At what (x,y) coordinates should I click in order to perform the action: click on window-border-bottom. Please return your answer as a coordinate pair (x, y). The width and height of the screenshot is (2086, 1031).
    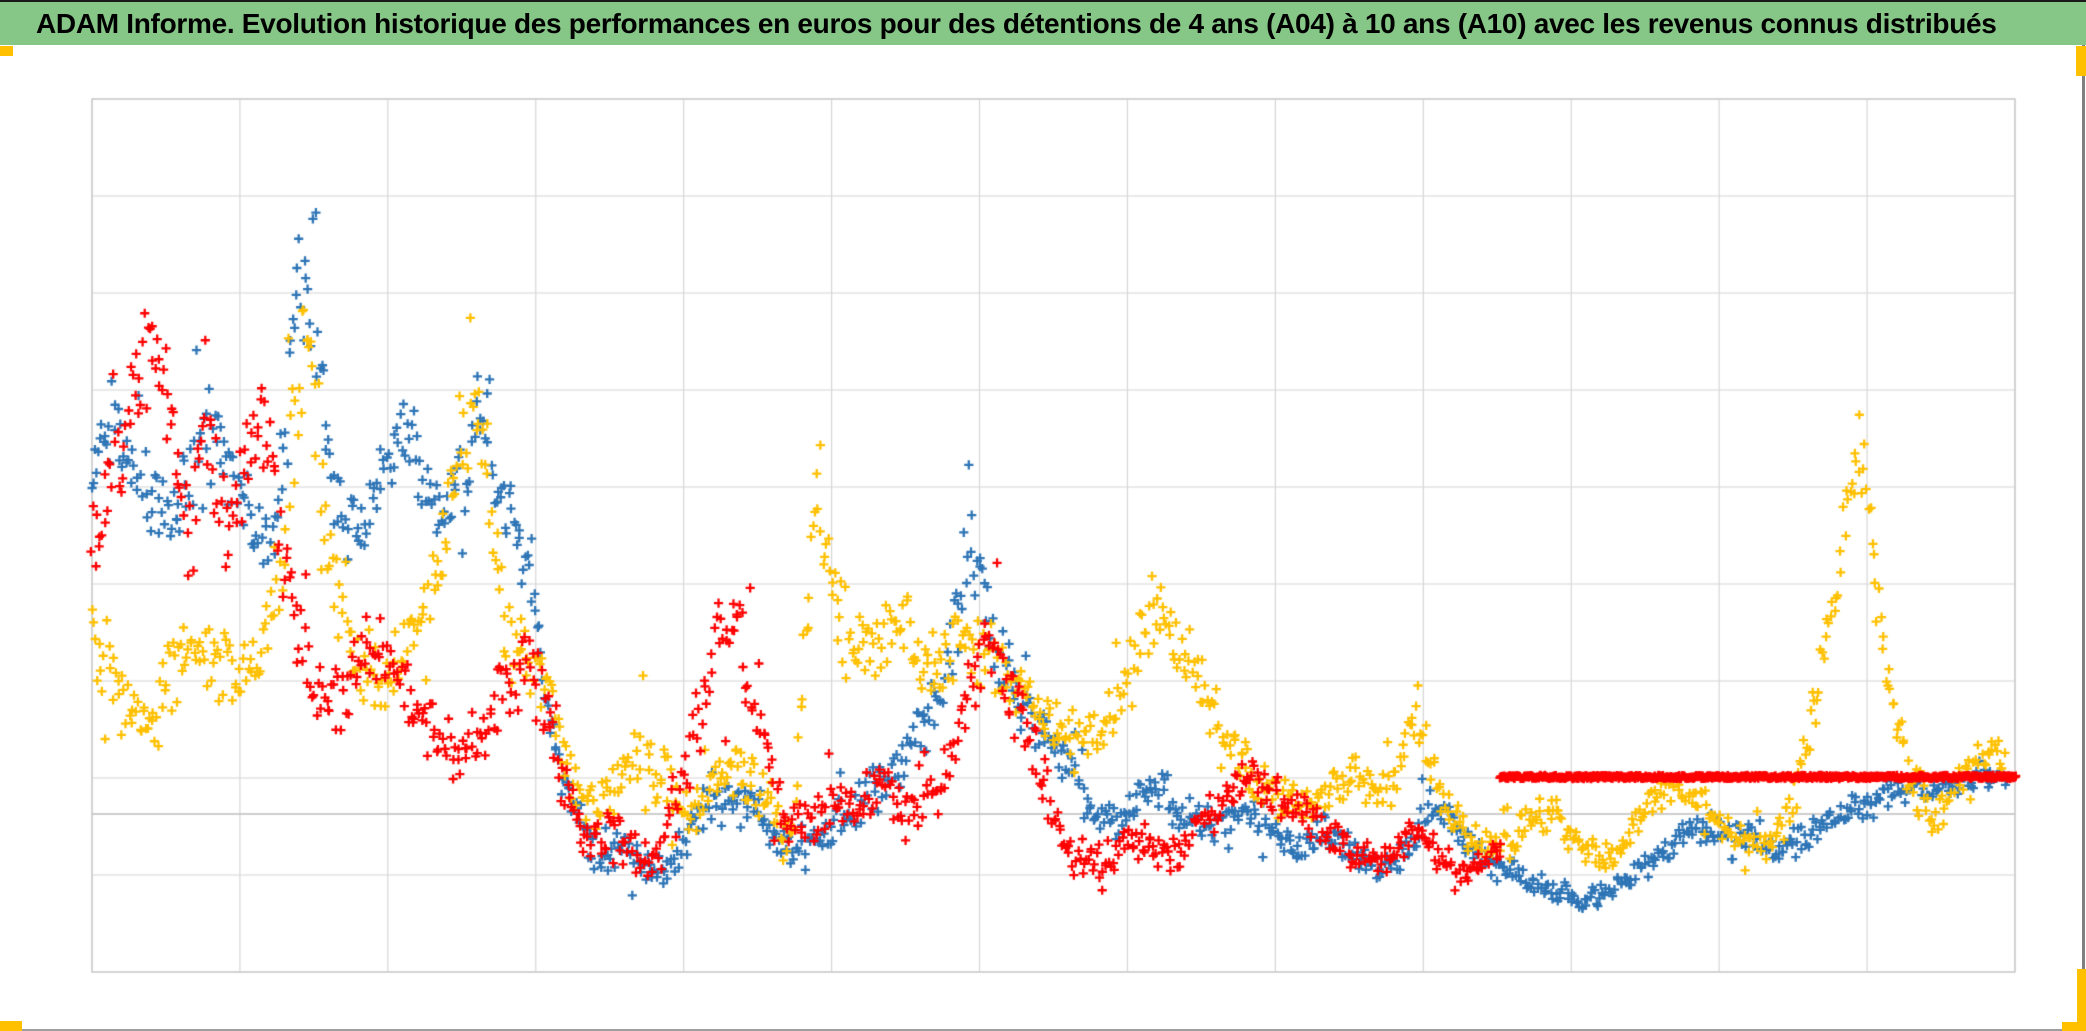
    Looking at the image, I should click on (1043, 1030).